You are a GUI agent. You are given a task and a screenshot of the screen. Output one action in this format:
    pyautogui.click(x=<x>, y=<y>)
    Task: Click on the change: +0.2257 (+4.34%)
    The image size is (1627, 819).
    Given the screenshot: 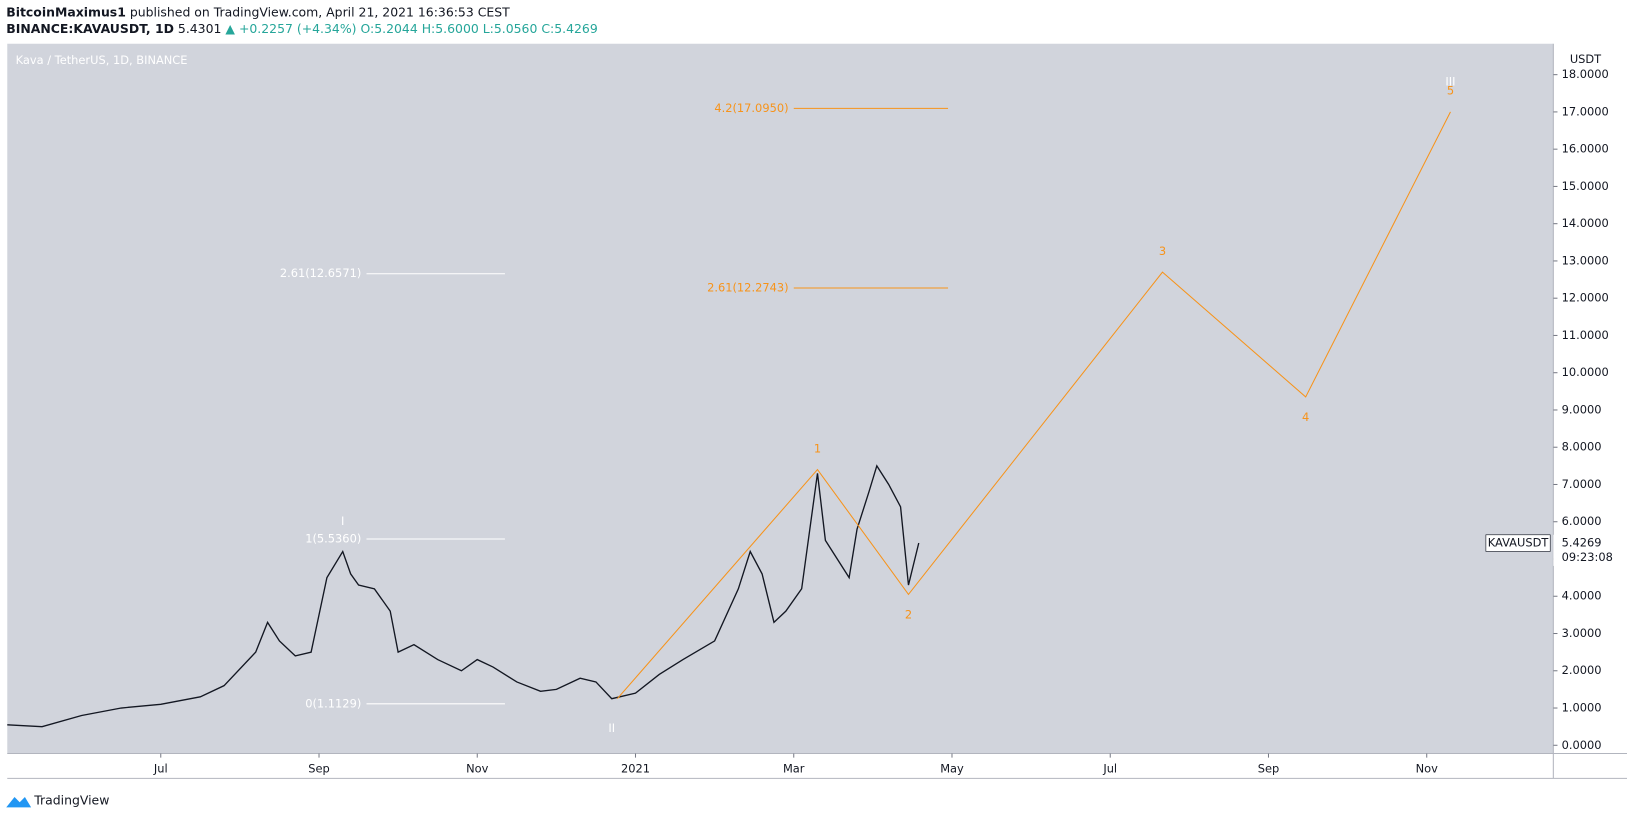 What is the action you would take?
    pyautogui.click(x=298, y=28)
    